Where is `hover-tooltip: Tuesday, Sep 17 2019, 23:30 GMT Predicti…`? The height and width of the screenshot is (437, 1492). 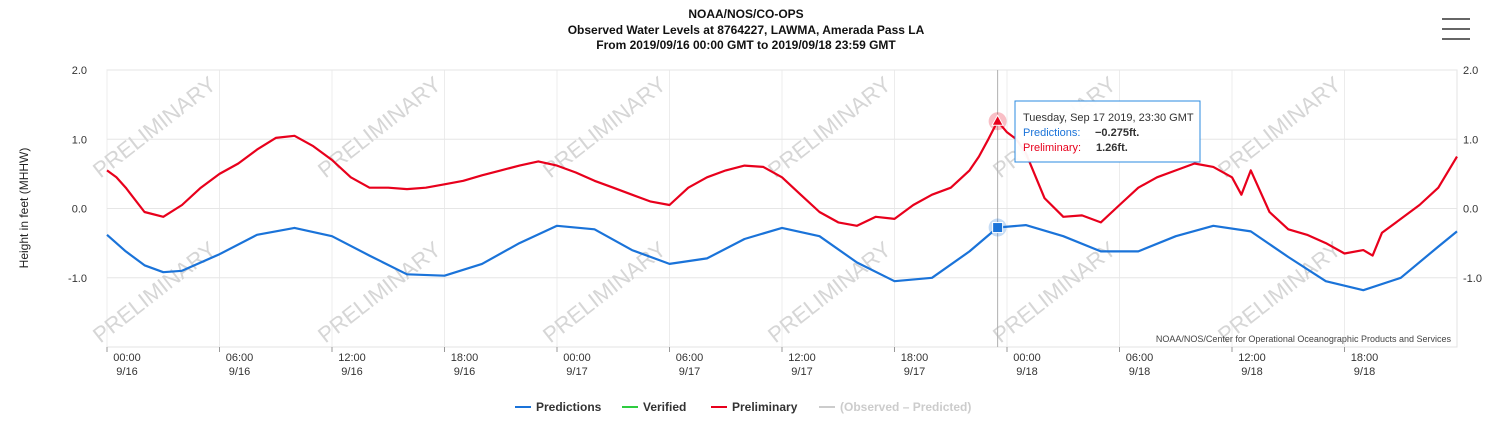 hover-tooltip: Tuesday, Sep 17 2019, 23:30 GMT Predicti… is located at coordinates (1107, 131).